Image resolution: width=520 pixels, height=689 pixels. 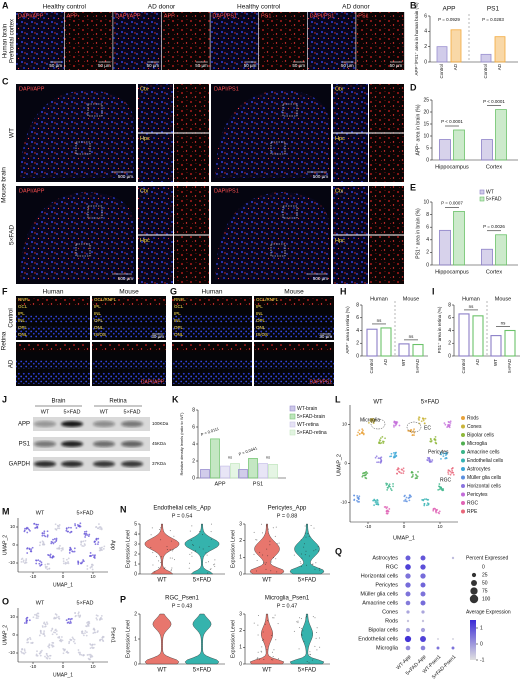 What do you see at coordinates (193, 410) in the screenshot?
I see `y-tick-label: 8` at bounding box center [193, 410].